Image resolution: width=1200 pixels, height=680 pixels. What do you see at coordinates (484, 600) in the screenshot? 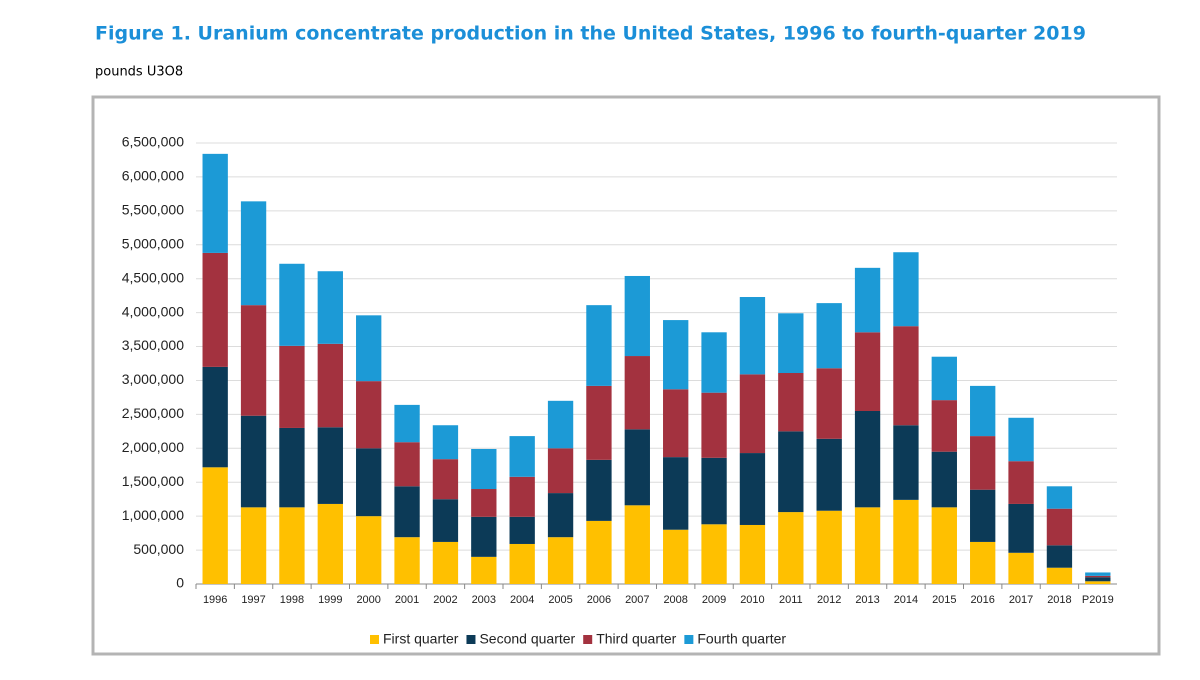
I see `x-tick-label: 2003` at bounding box center [484, 600].